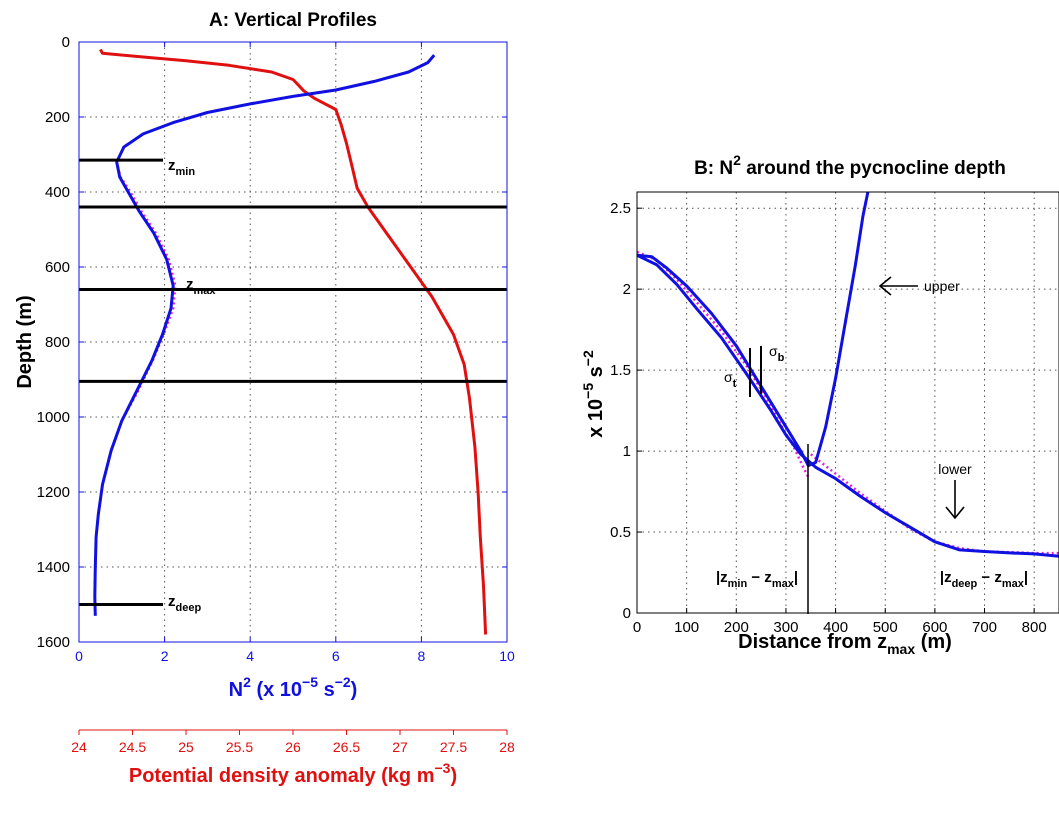 This screenshot has width=1059, height=814. I want to click on zdeep-zmax-label: |zdeep − zmax|, so click(984, 579).